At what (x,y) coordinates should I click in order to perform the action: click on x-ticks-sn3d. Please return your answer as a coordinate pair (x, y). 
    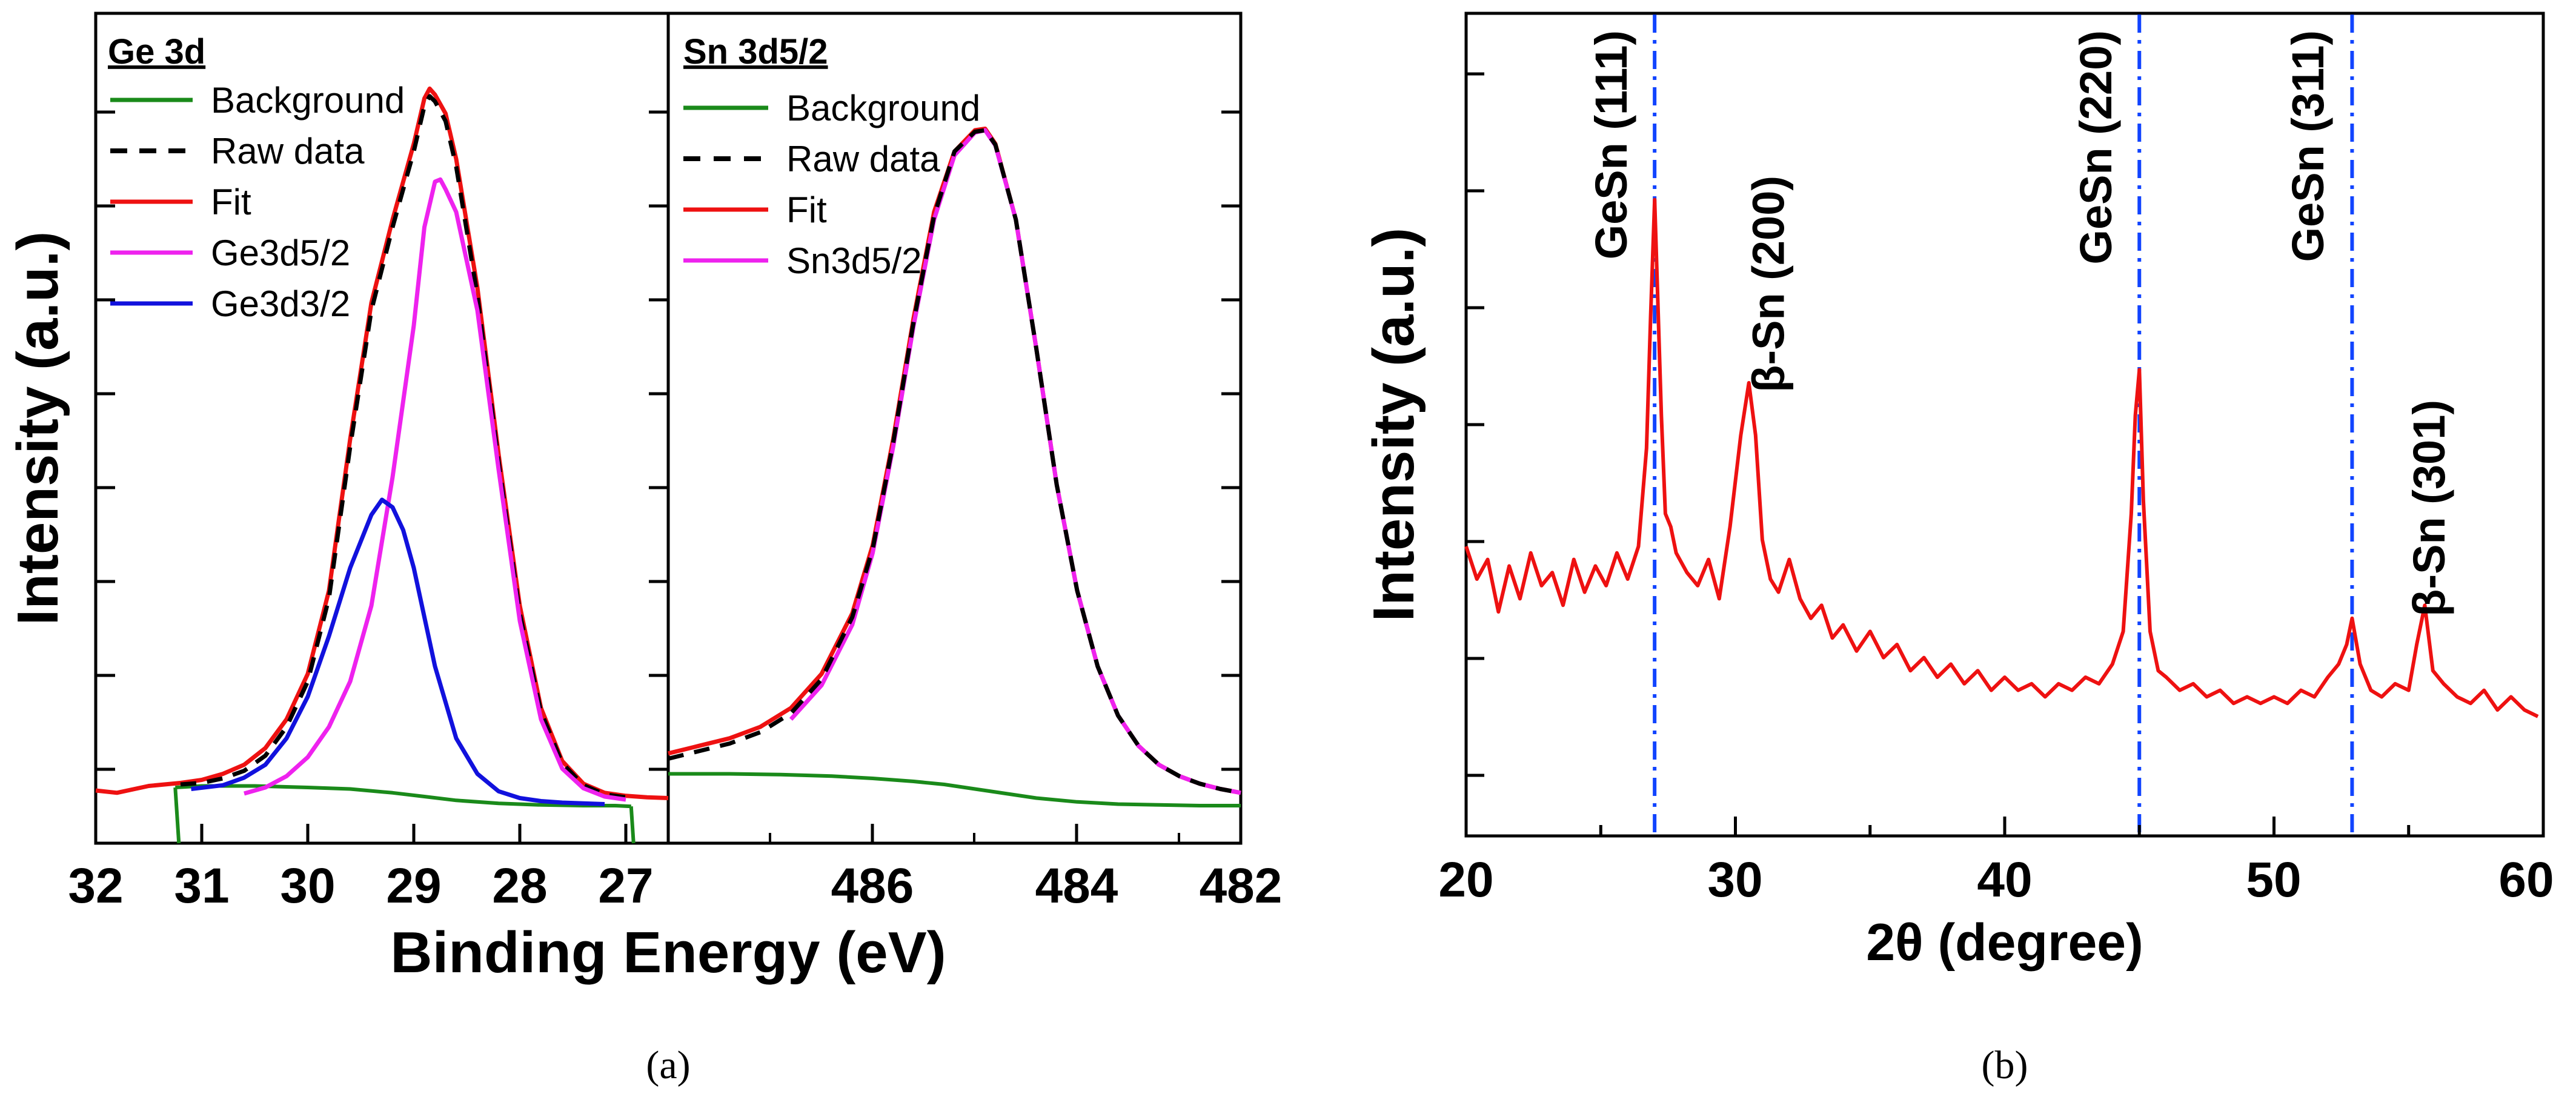
    Looking at the image, I should click on (975, 833).